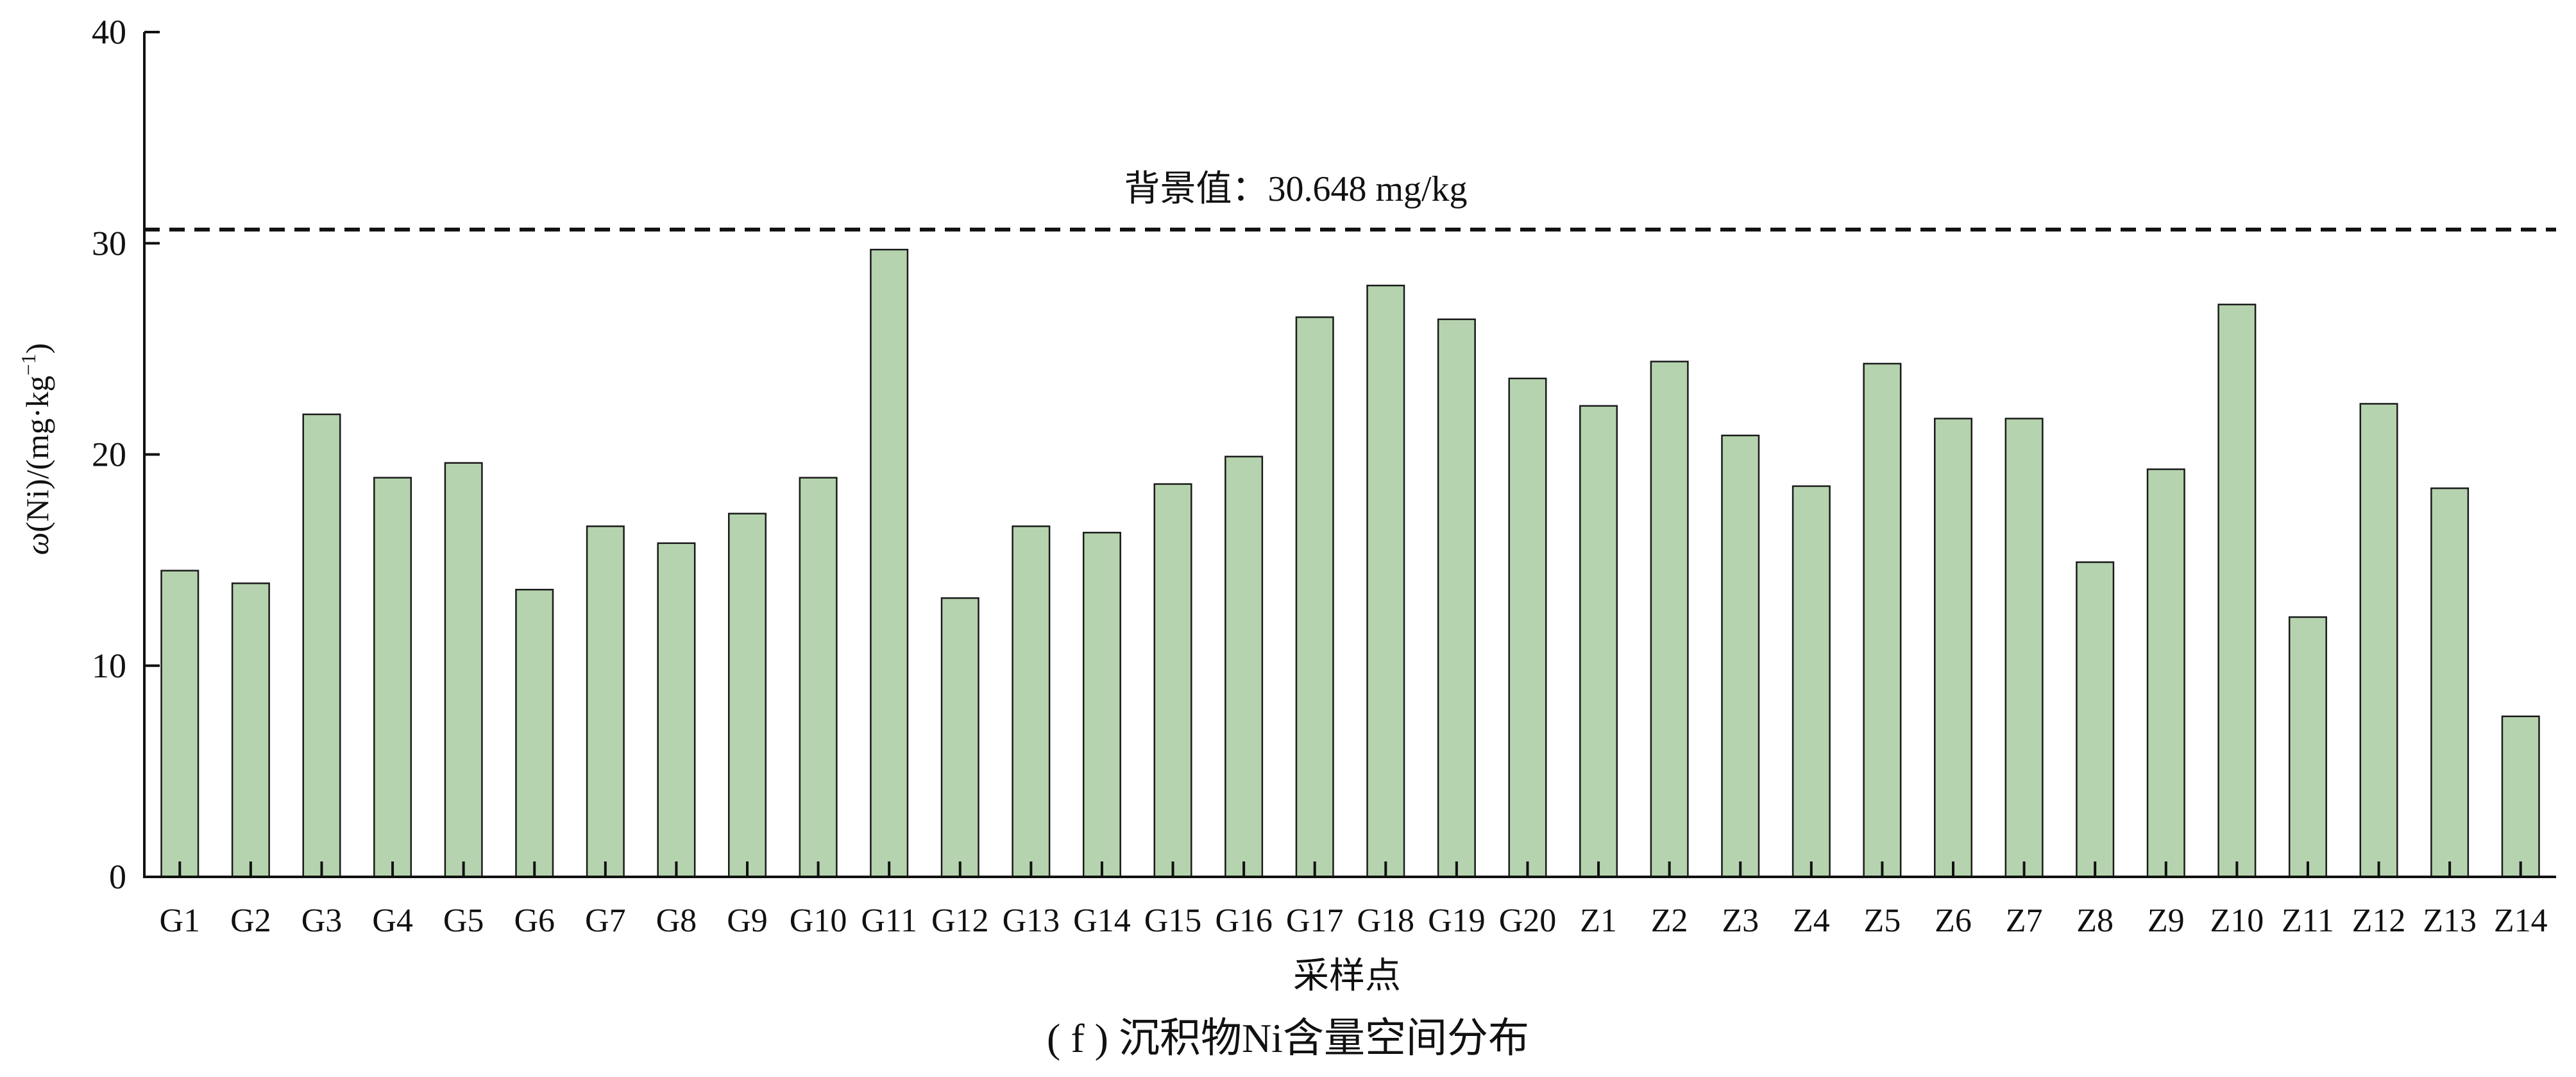  What do you see at coordinates (109, 666) in the screenshot?
I see `y-tick-label: 10` at bounding box center [109, 666].